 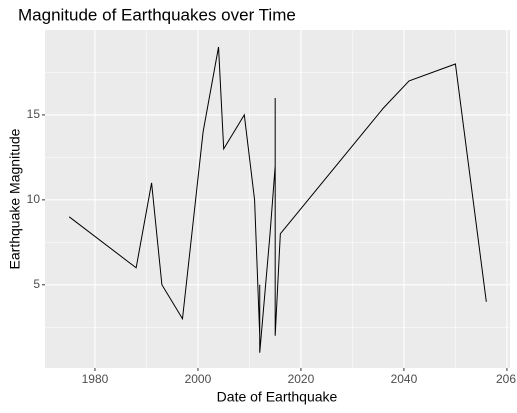 What do you see at coordinates (301, 379) in the screenshot?
I see `x-tick-label: 2020` at bounding box center [301, 379].